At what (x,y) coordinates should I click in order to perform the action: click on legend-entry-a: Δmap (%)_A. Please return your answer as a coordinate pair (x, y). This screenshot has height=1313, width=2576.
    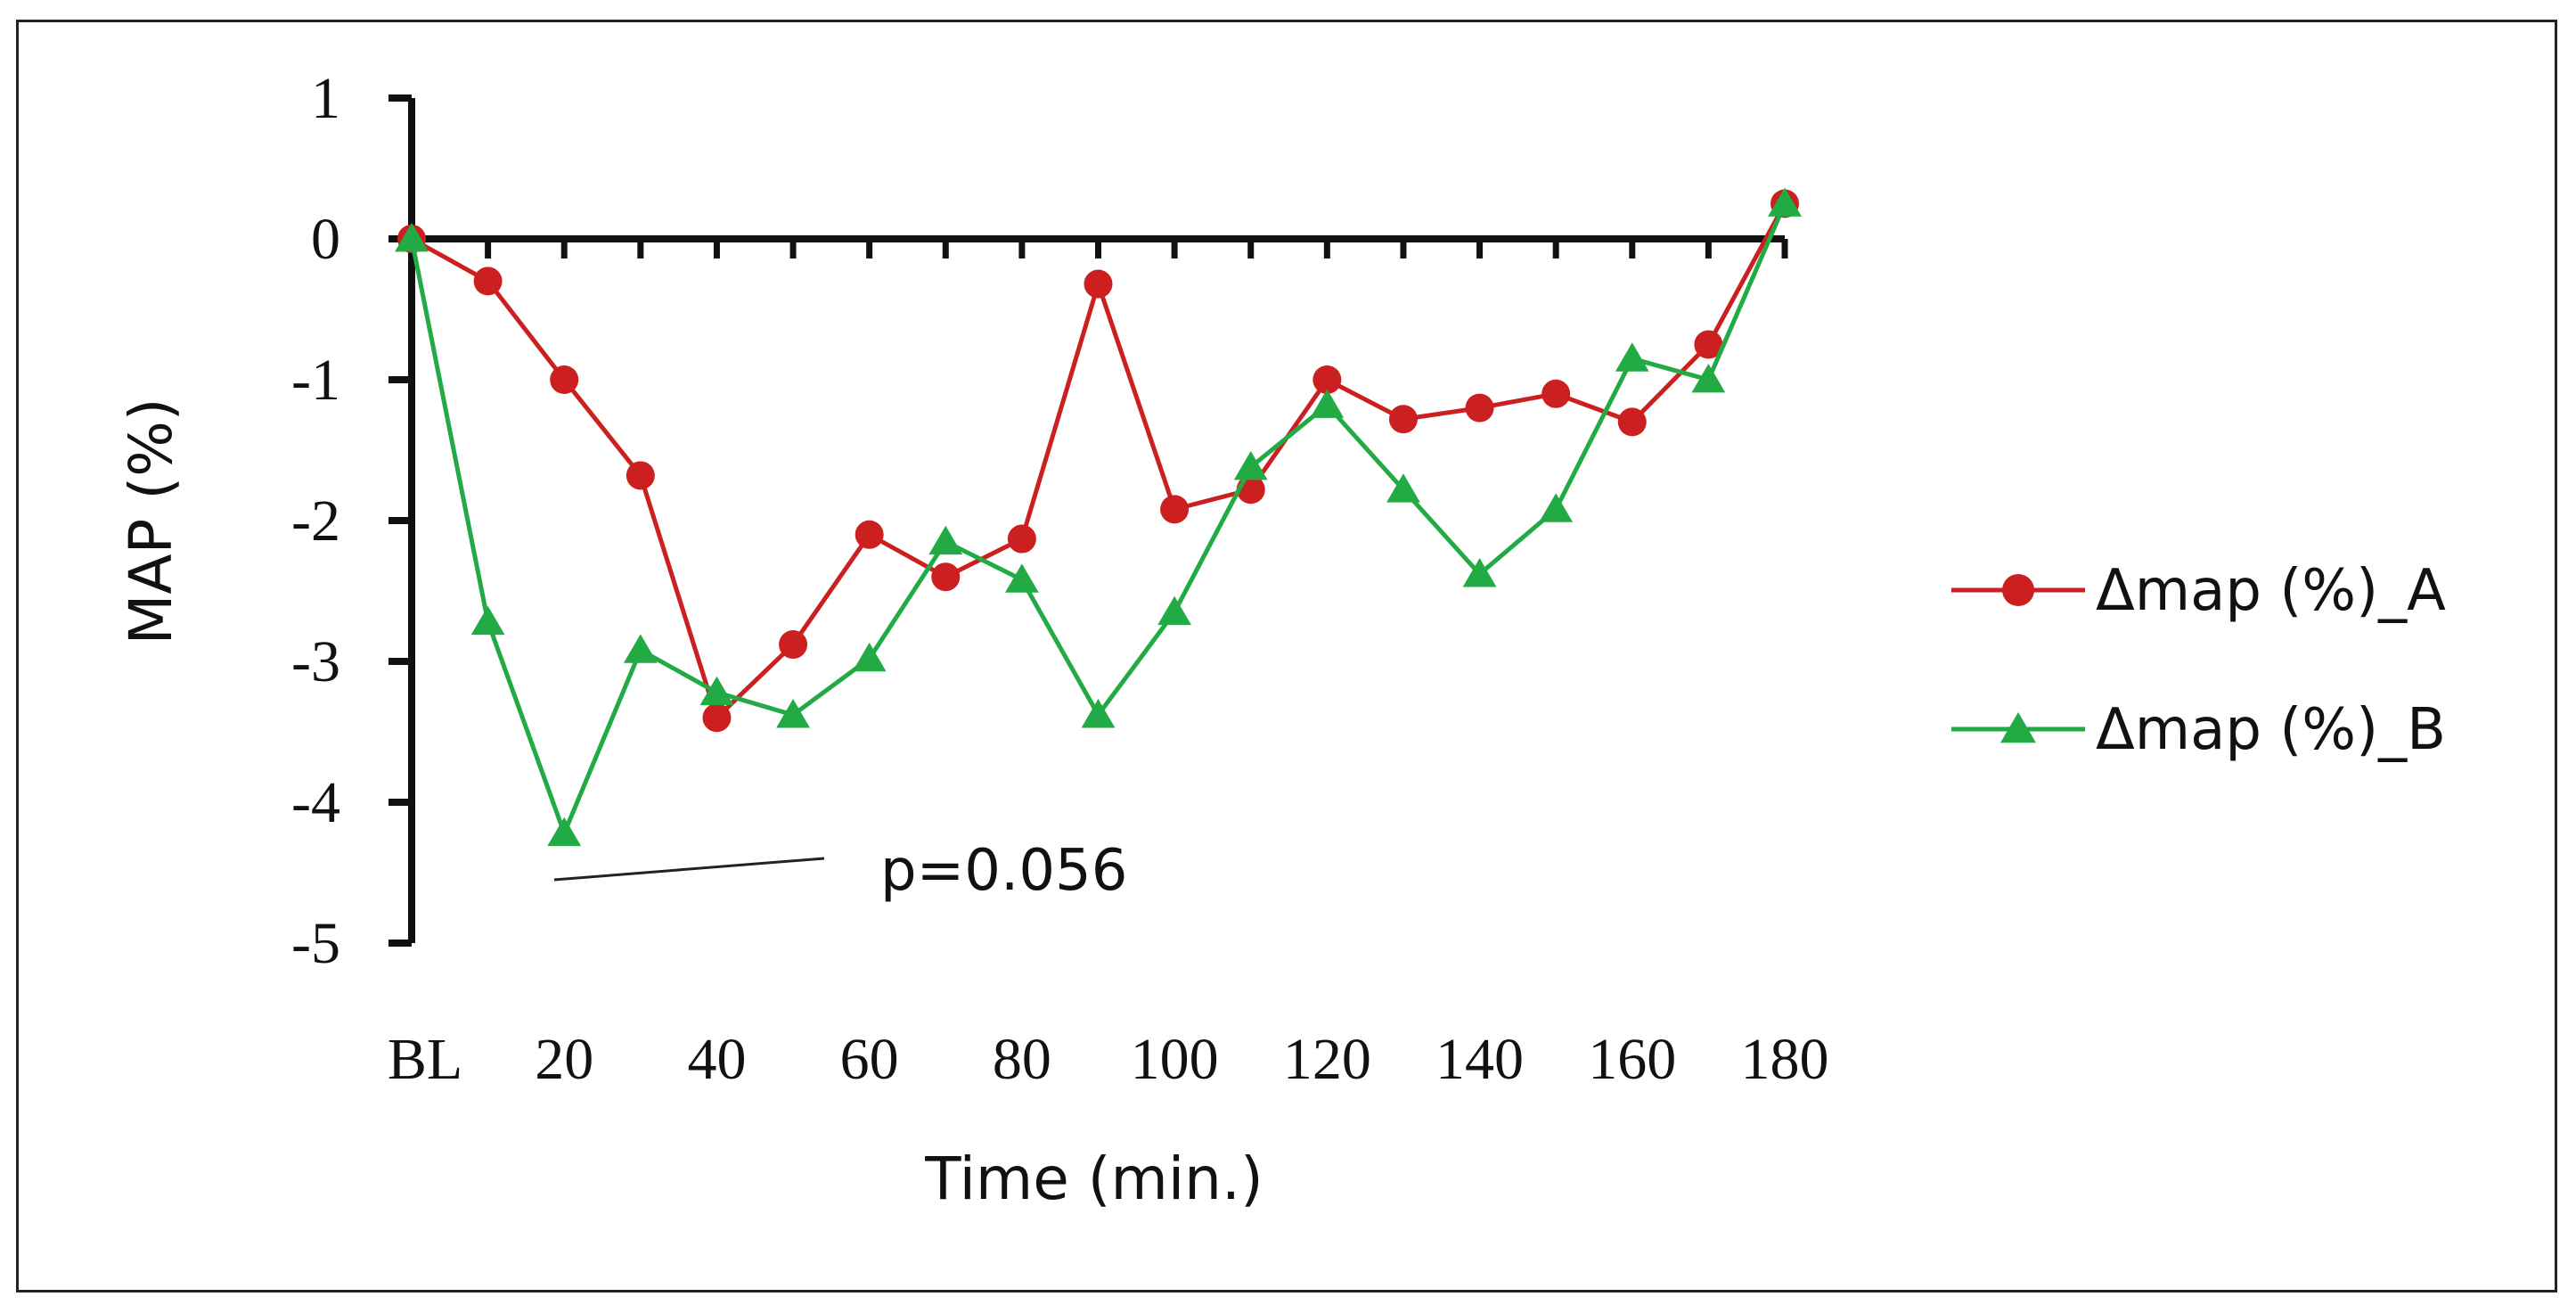
    Looking at the image, I should click on (2198, 591).